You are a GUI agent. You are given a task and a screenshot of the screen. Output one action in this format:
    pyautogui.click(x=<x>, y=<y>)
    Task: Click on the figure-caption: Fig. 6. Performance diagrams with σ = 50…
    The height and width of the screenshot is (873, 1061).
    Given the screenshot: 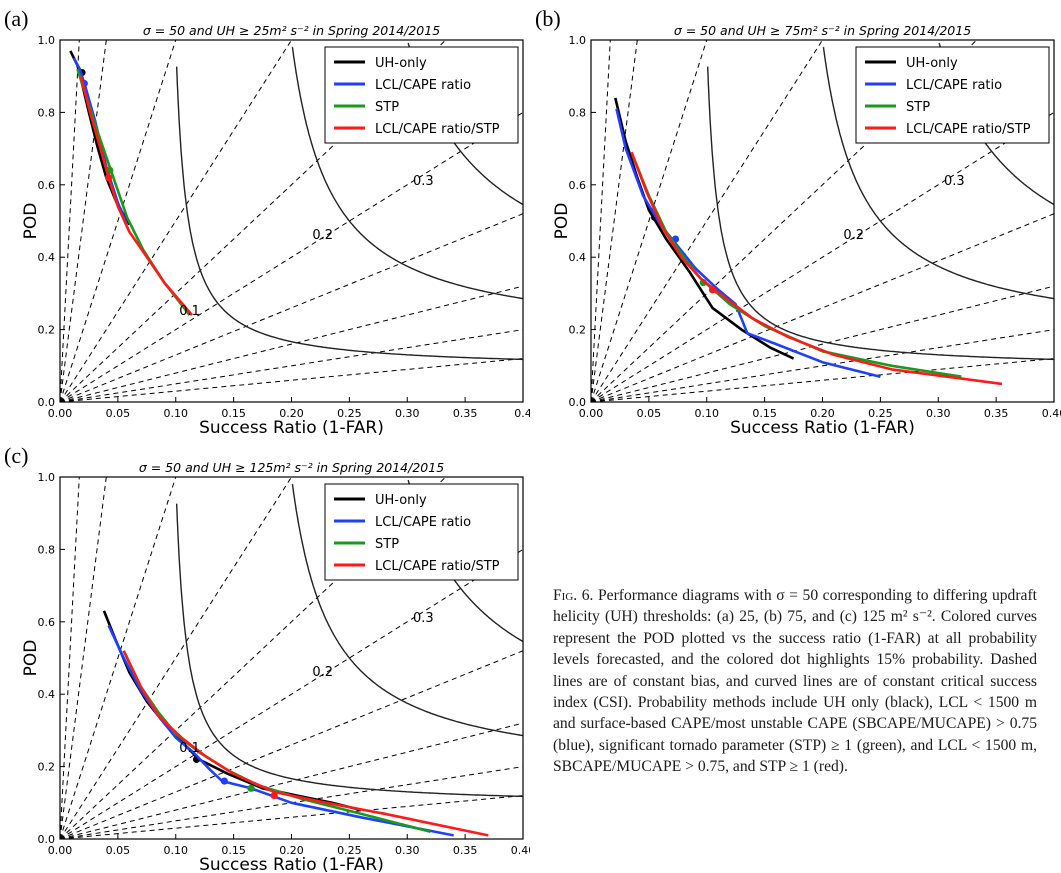 What is the action you would take?
    pyautogui.click(x=795, y=681)
    